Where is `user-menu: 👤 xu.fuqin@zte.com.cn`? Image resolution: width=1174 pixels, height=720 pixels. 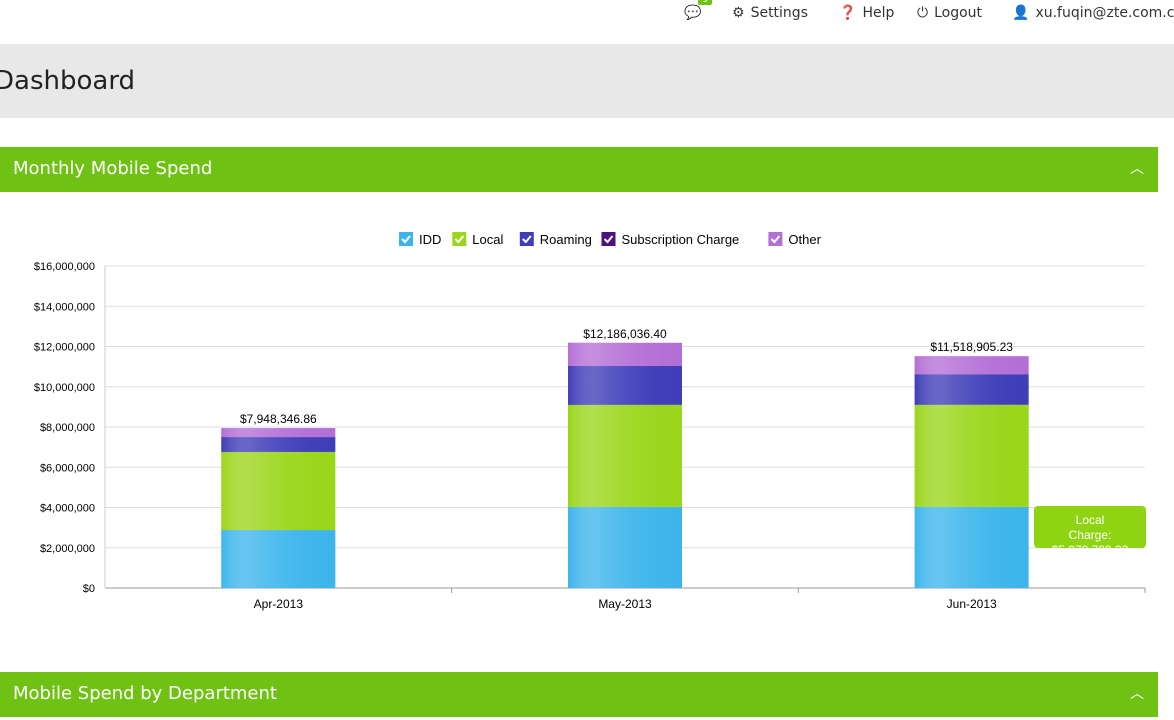
user-menu: 👤 xu.fuqin@zte.com.cn is located at coordinates (1093, 13).